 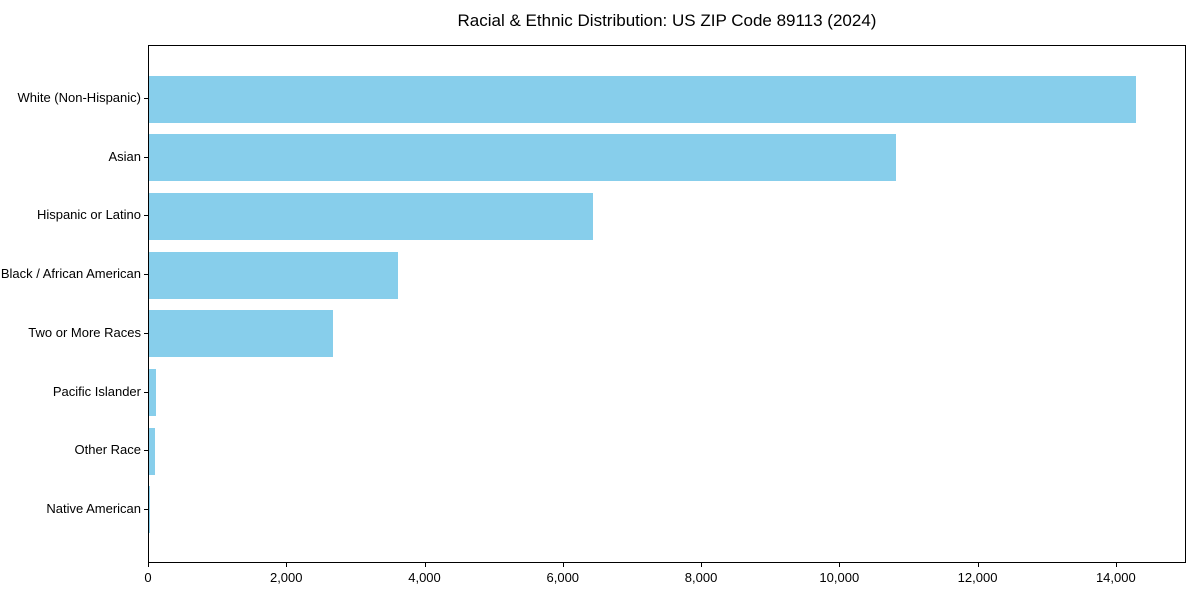 What do you see at coordinates (107, 450) in the screenshot?
I see `y-tick-label: Other Race` at bounding box center [107, 450].